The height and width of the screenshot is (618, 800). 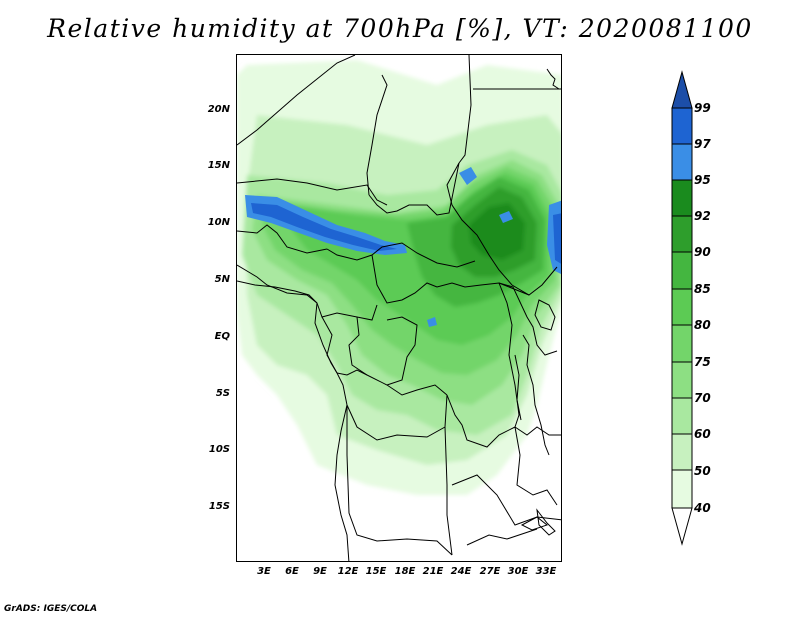 I want to click on colorbar-label: 97, so click(x=702, y=144).